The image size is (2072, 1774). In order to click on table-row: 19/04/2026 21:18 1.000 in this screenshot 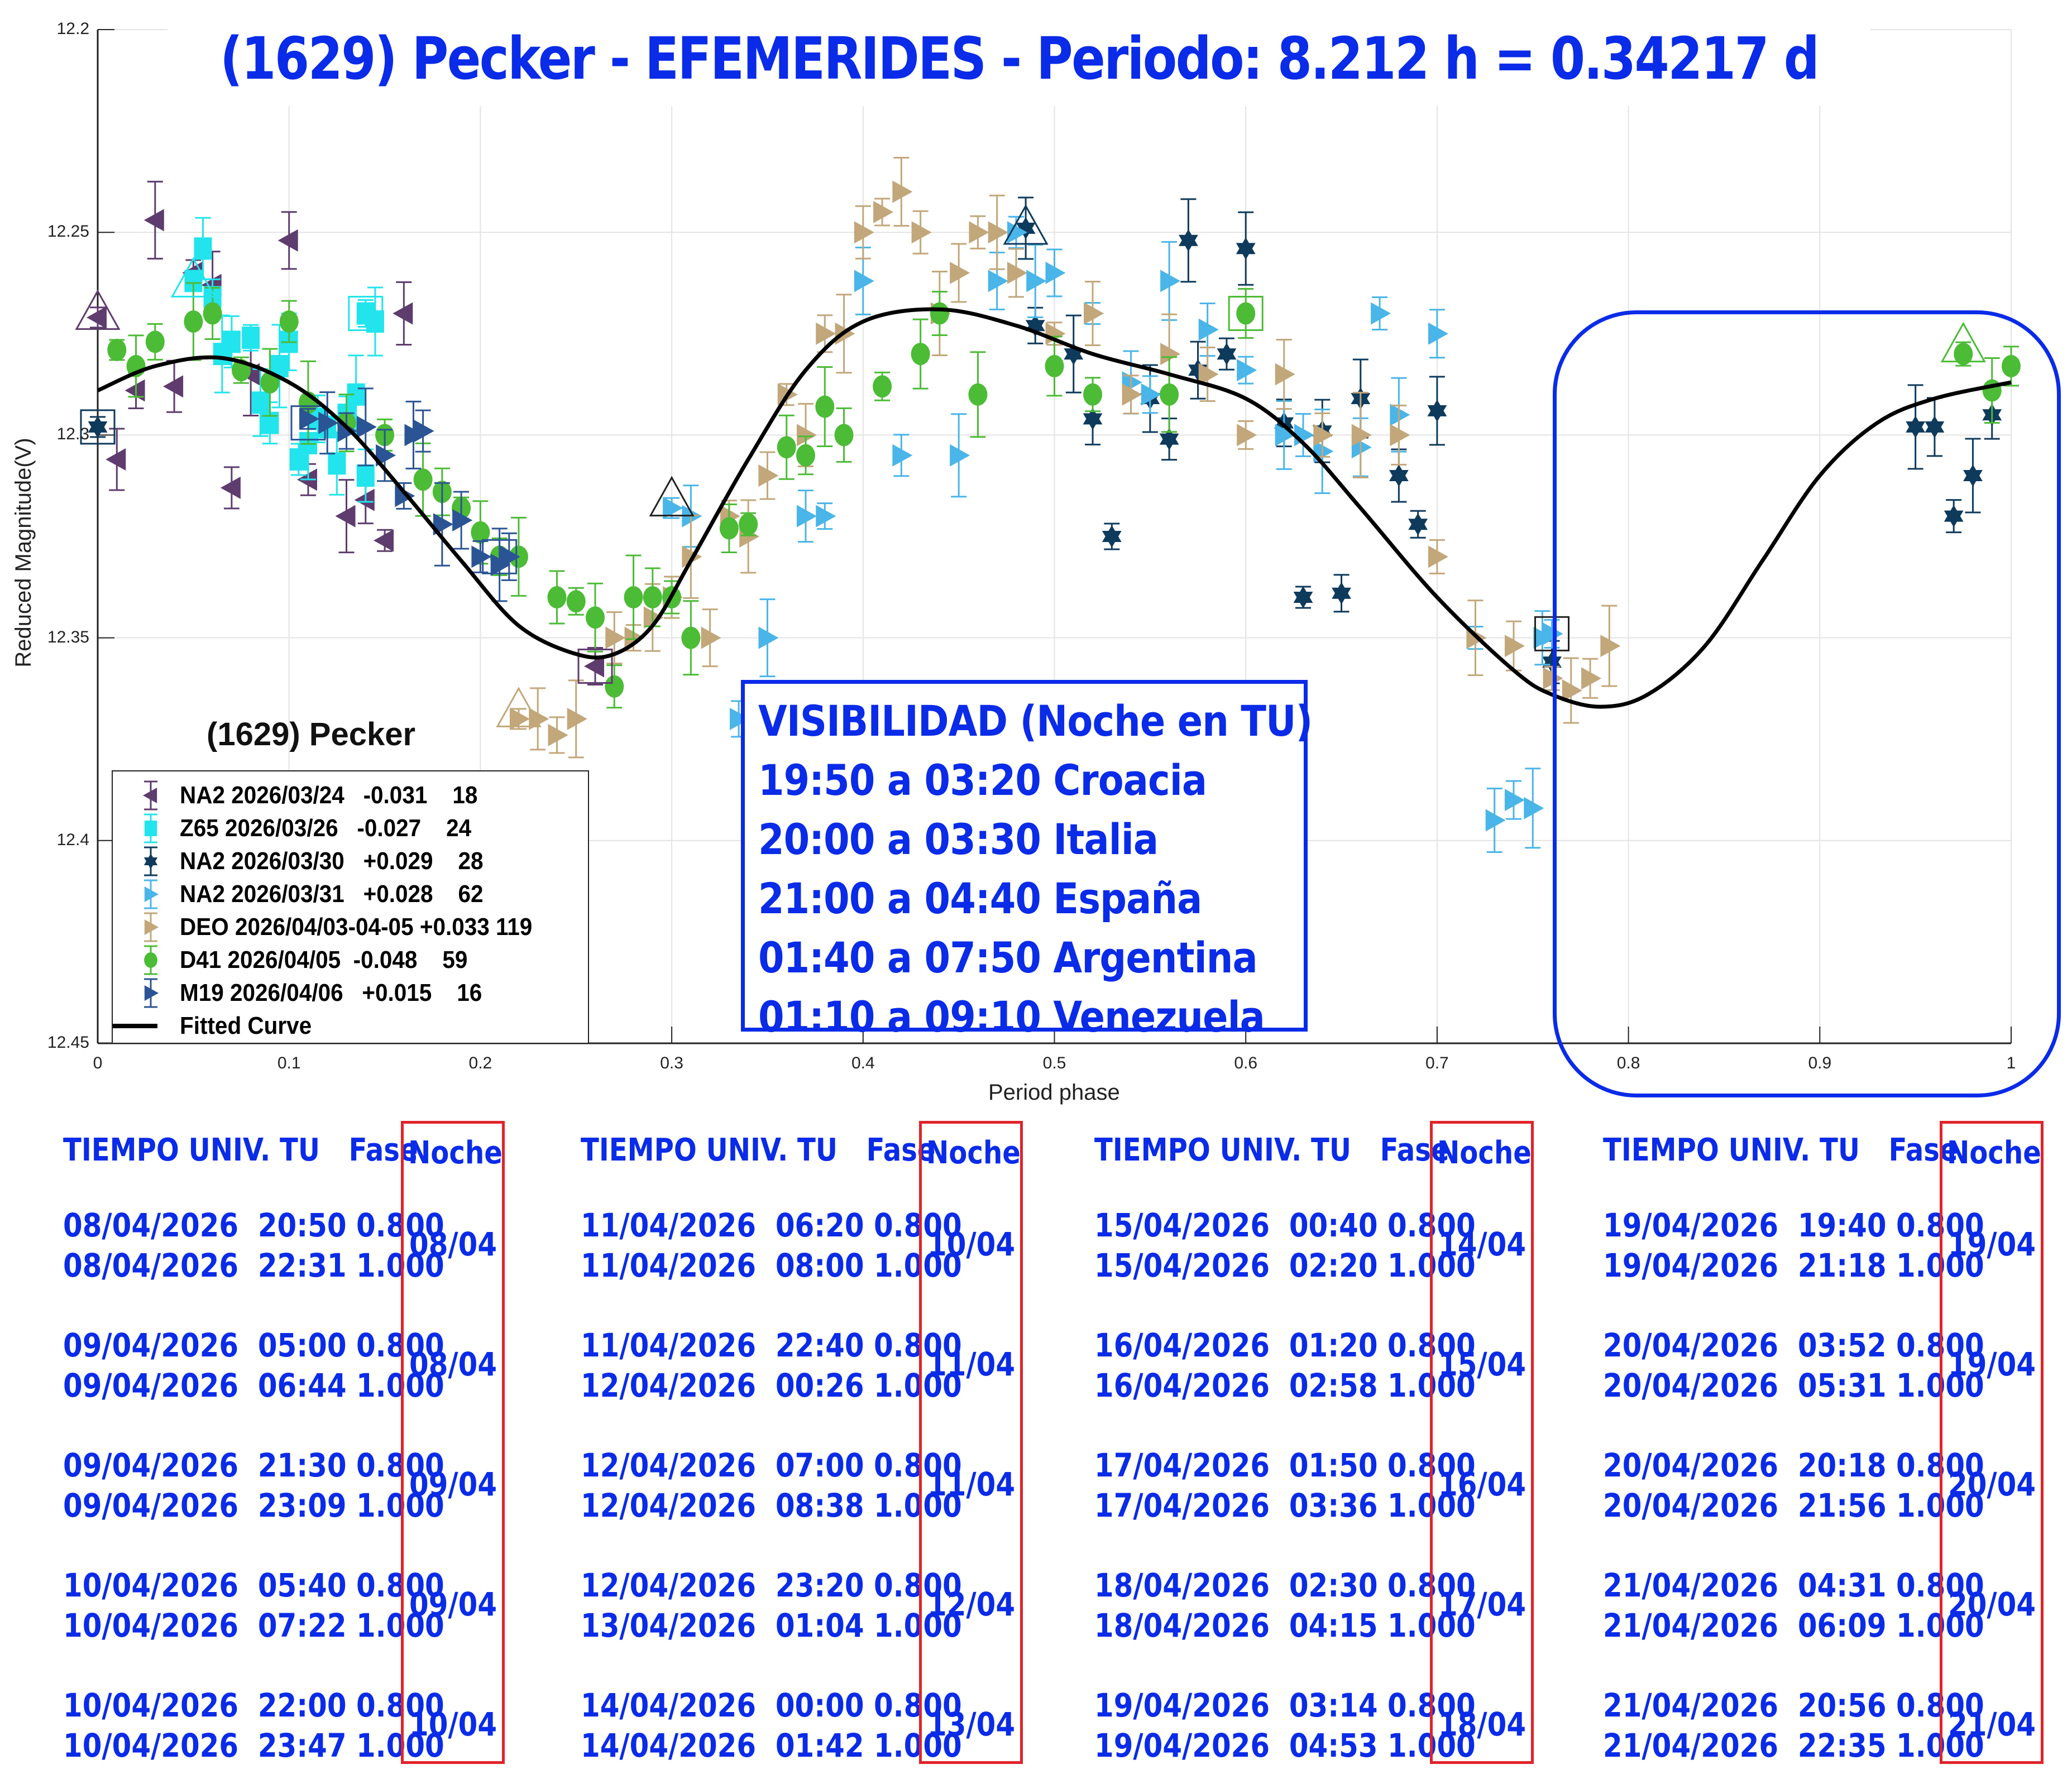, I will do `click(1793, 1265)`.